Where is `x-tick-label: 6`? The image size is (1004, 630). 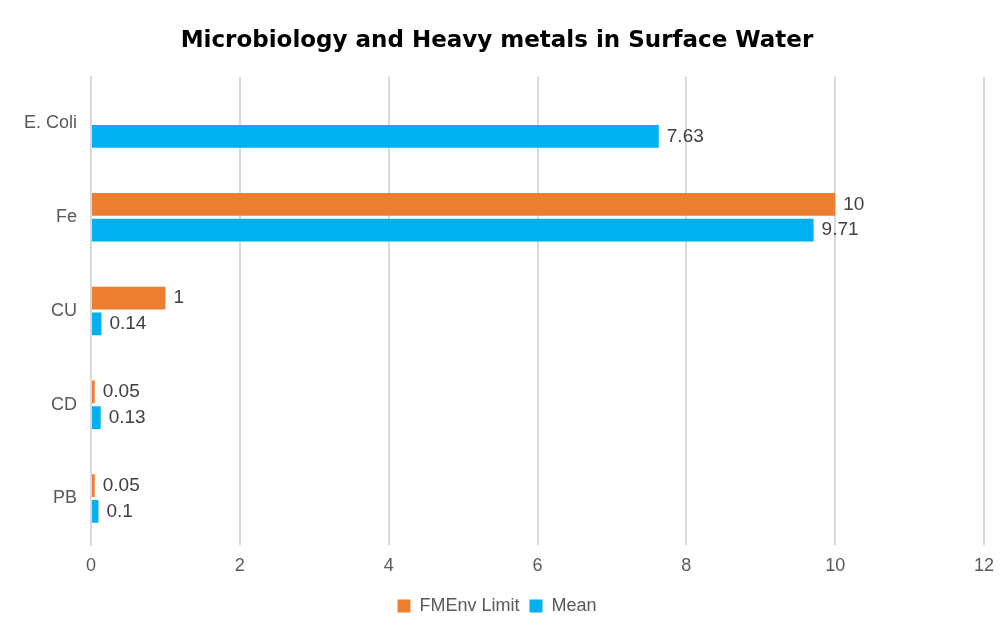
x-tick-label: 6 is located at coordinates (537, 565).